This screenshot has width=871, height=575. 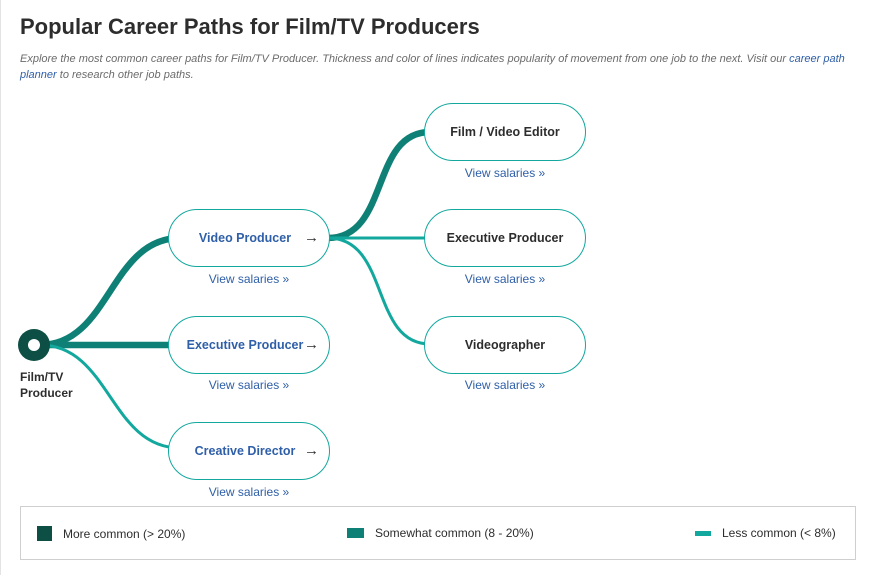 I want to click on path-video-producer-to-videographer, so click(x=379, y=291).